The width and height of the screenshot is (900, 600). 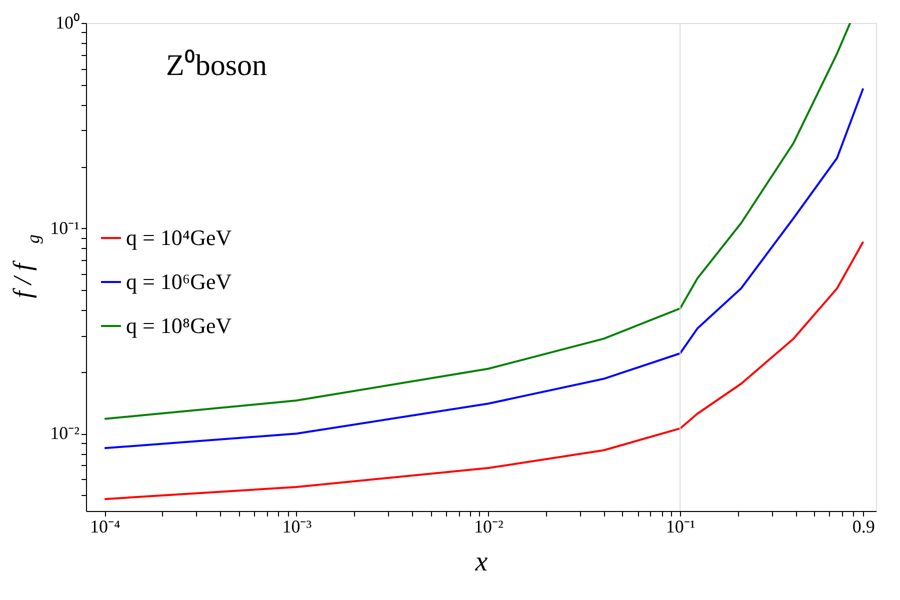 I want to click on annotation: Z⁰boson, so click(x=216, y=65).